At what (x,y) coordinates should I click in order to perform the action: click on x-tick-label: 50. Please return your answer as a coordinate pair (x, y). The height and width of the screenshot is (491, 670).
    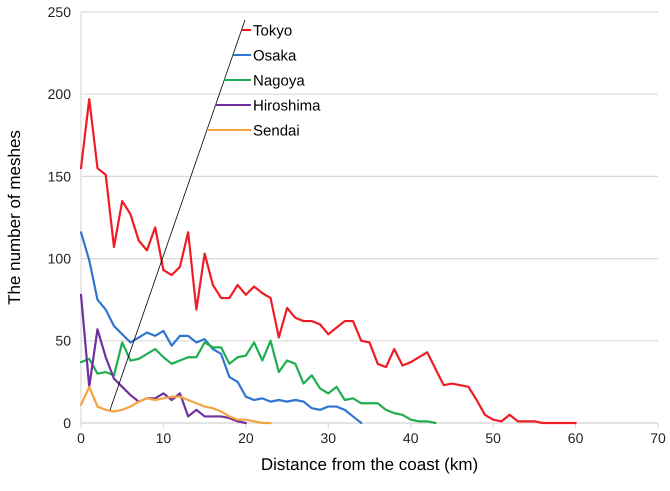
    Looking at the image, I should click on (493, 438).